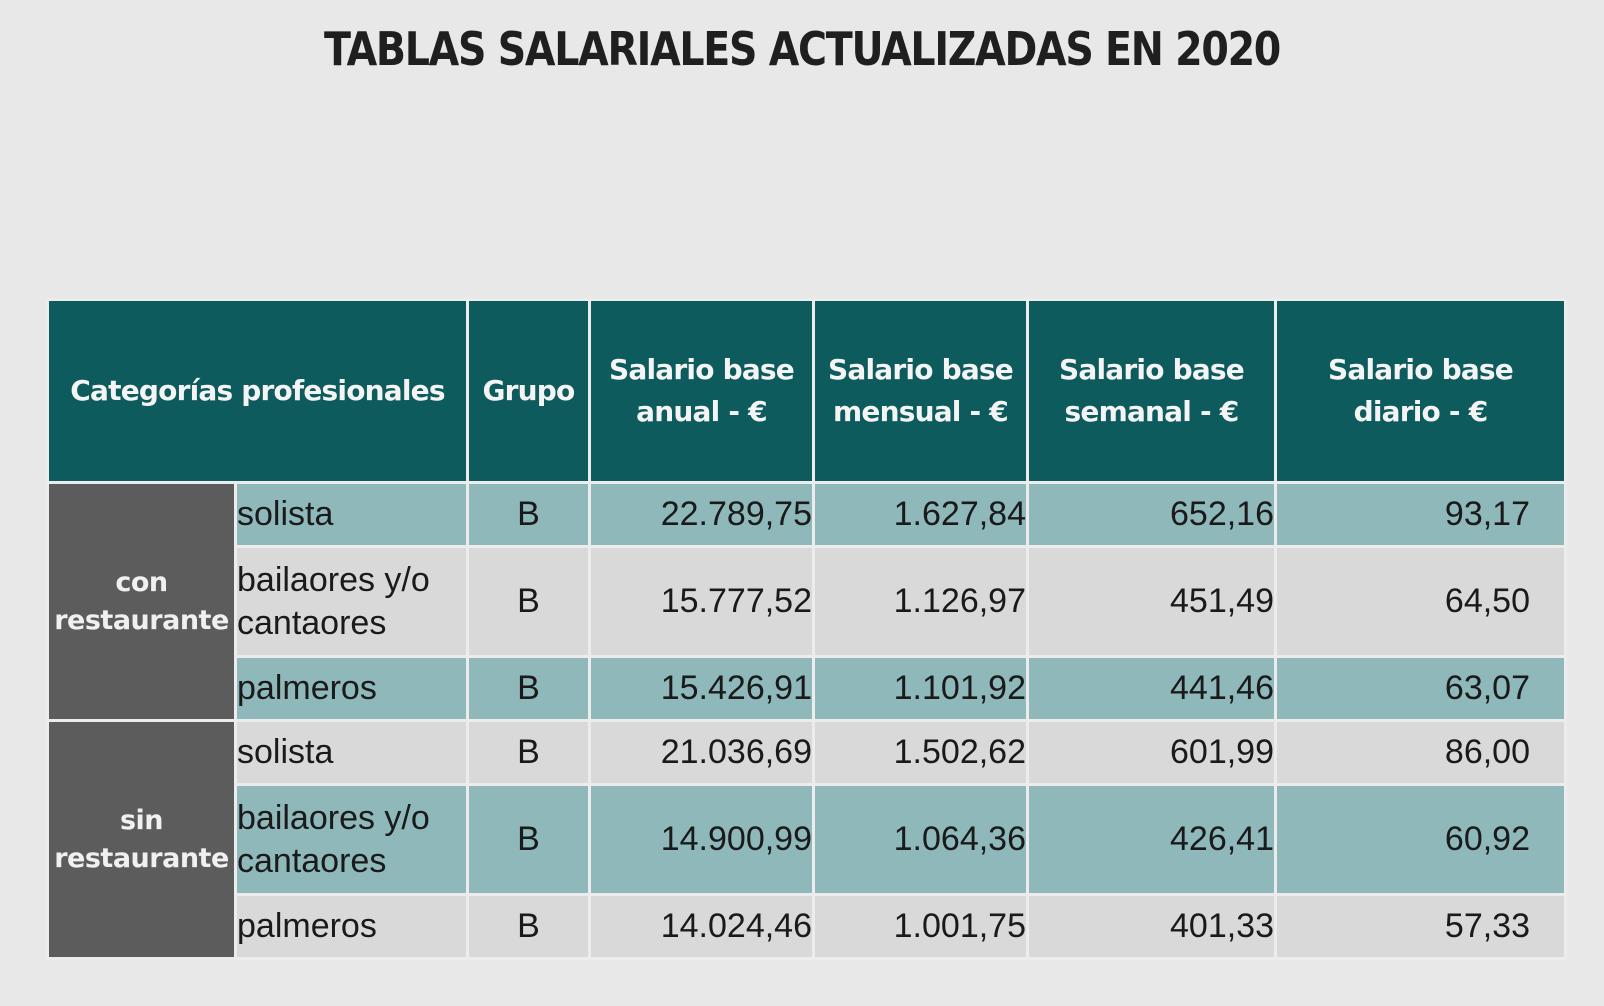 The width and height of the screenshot is (1604, 1006). I want to click on header-mensual-line2: mensual - €, so click(921, 411).